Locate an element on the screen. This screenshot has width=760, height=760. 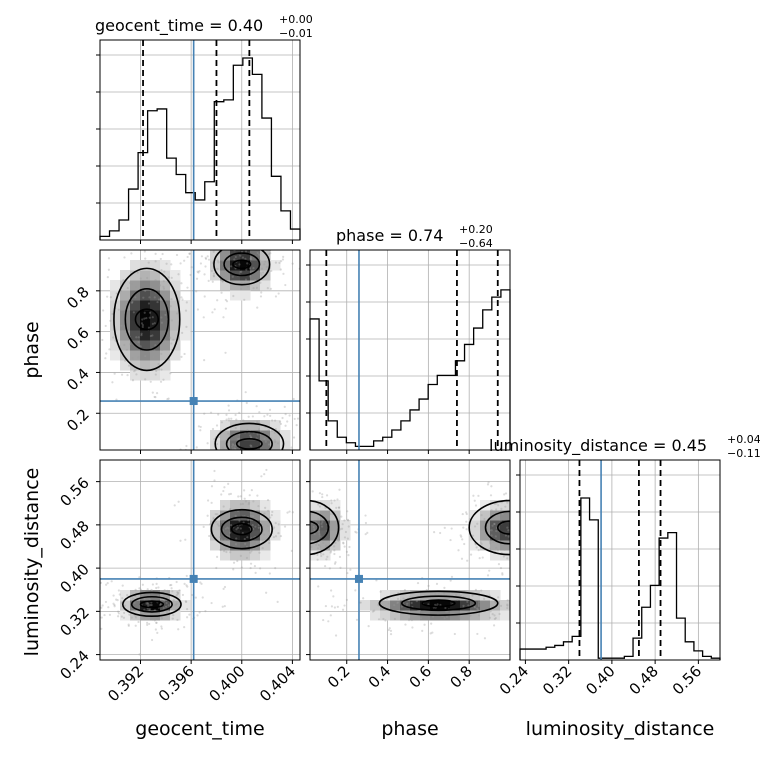
panel-content-pair-geocent_time-luminosity_distance is located at coordinates (200, 560).